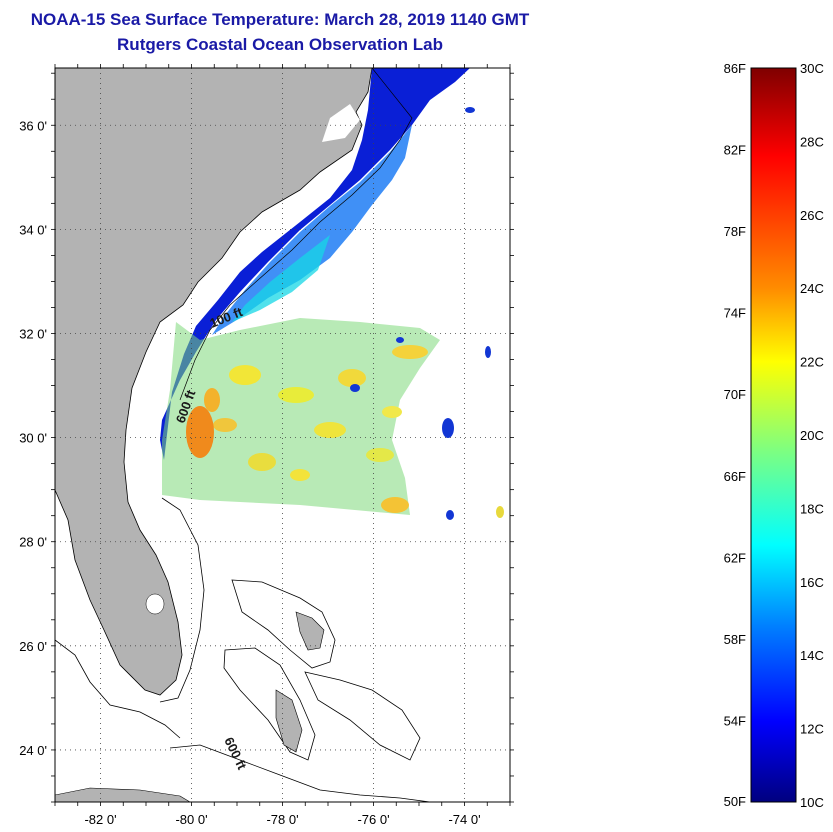 This screenshot has width=833, height=832. I want to click on lat-label: 32 0', so click(33, 333).